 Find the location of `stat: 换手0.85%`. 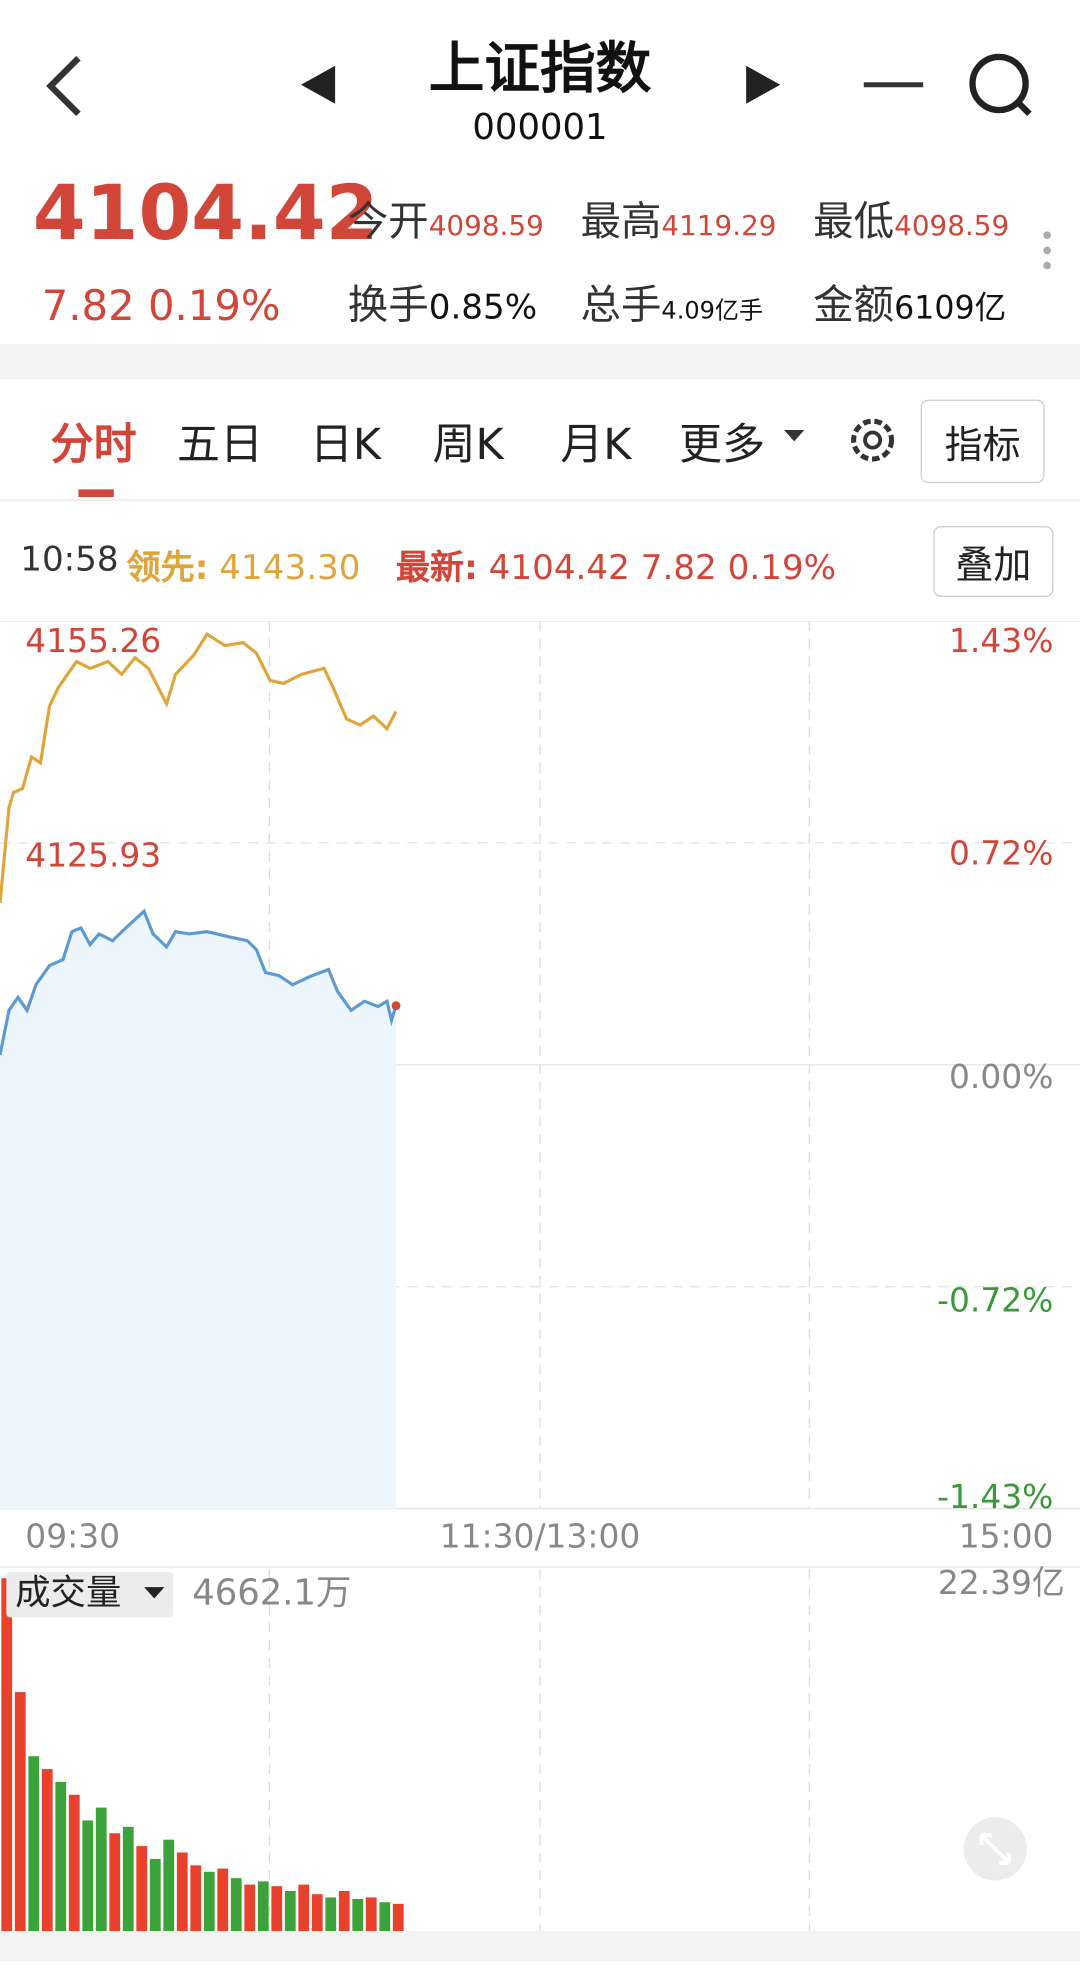

stat: 换手0.85% is located at coordinates (442, 302).